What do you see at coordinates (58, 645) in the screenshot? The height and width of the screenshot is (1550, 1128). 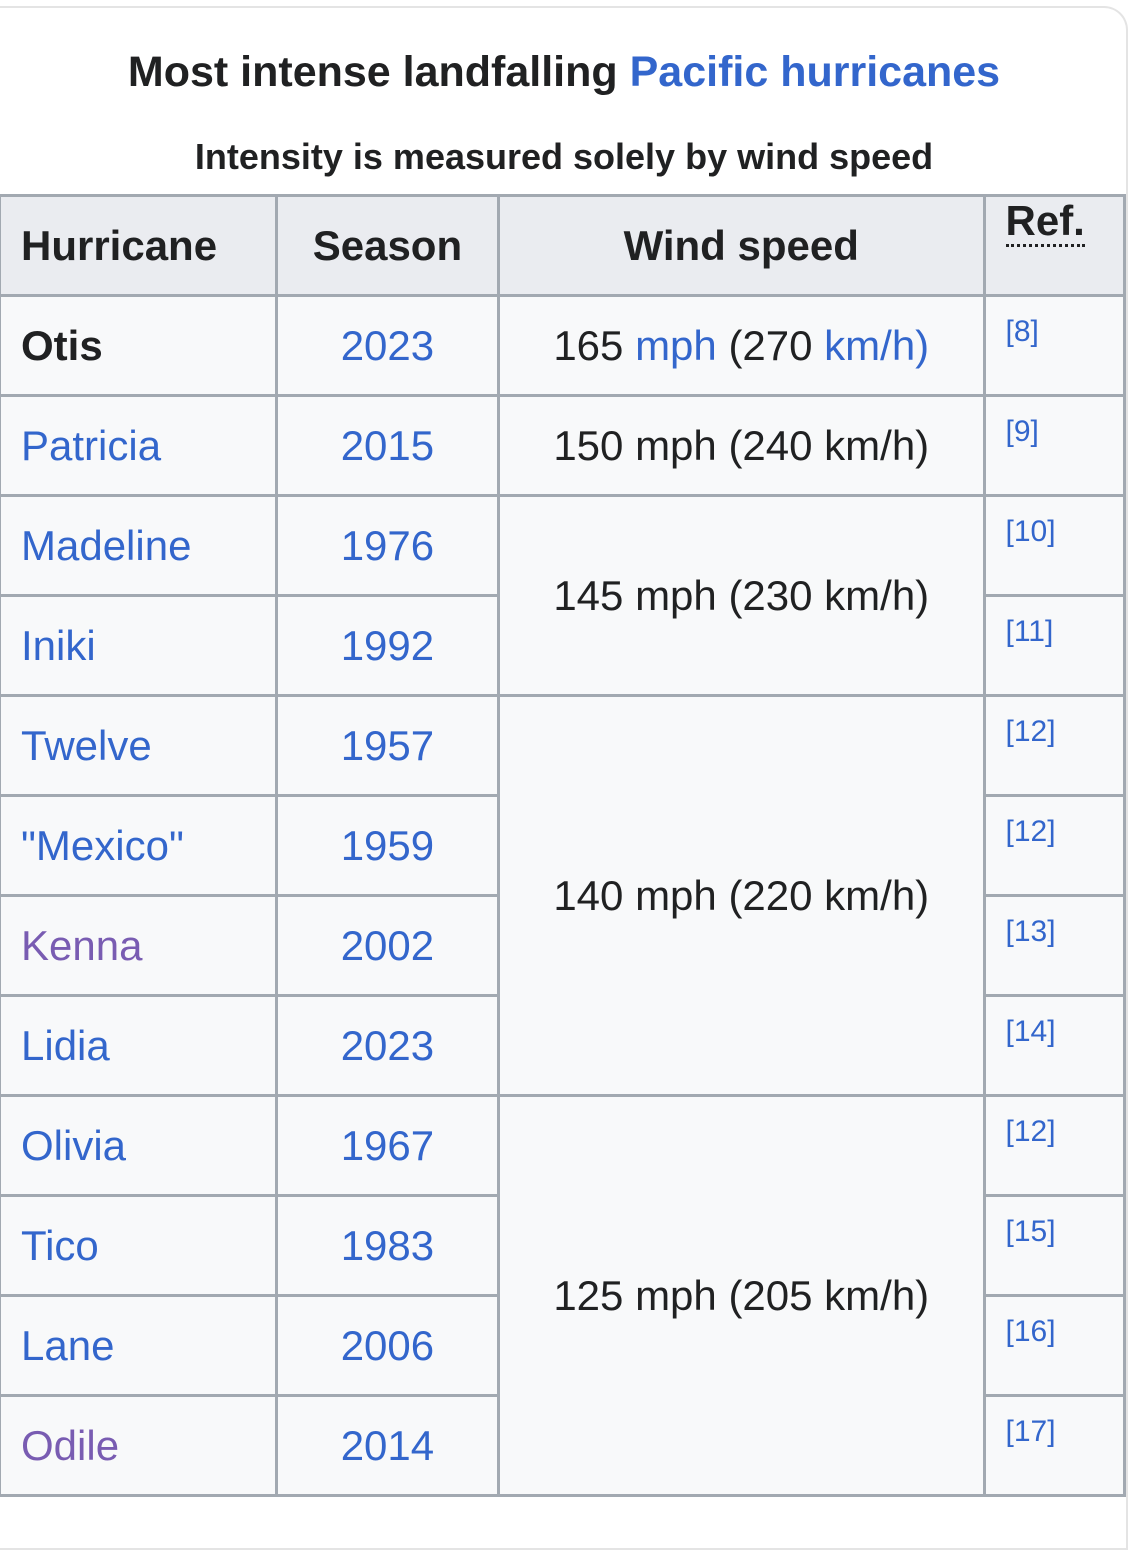 I see `hurricane-name: Iniki` at bounding box center [58, 645].